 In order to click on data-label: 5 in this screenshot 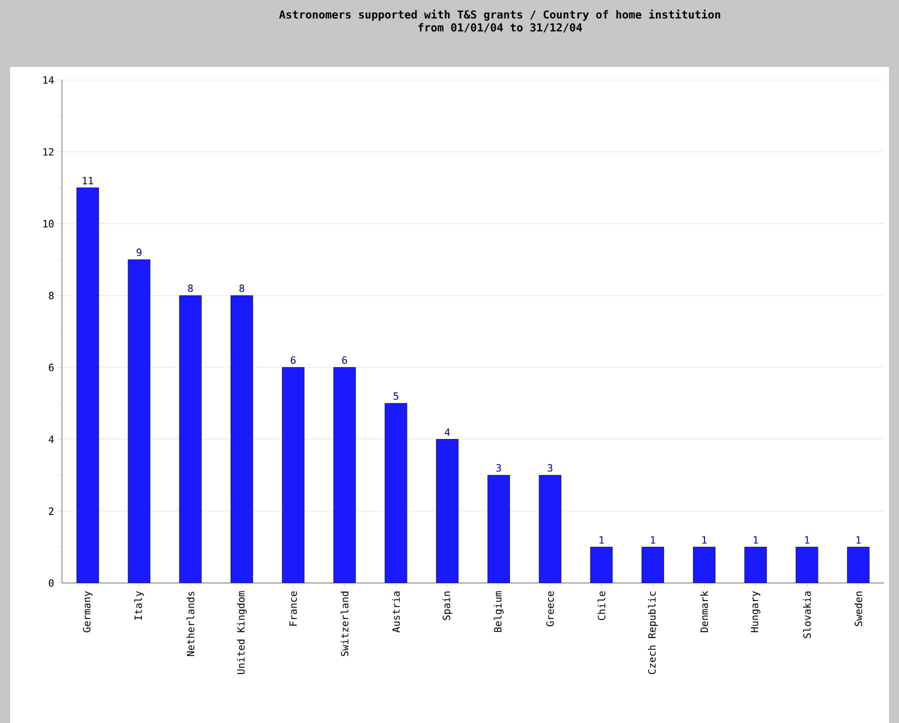, I will do `click(396, 396)`.